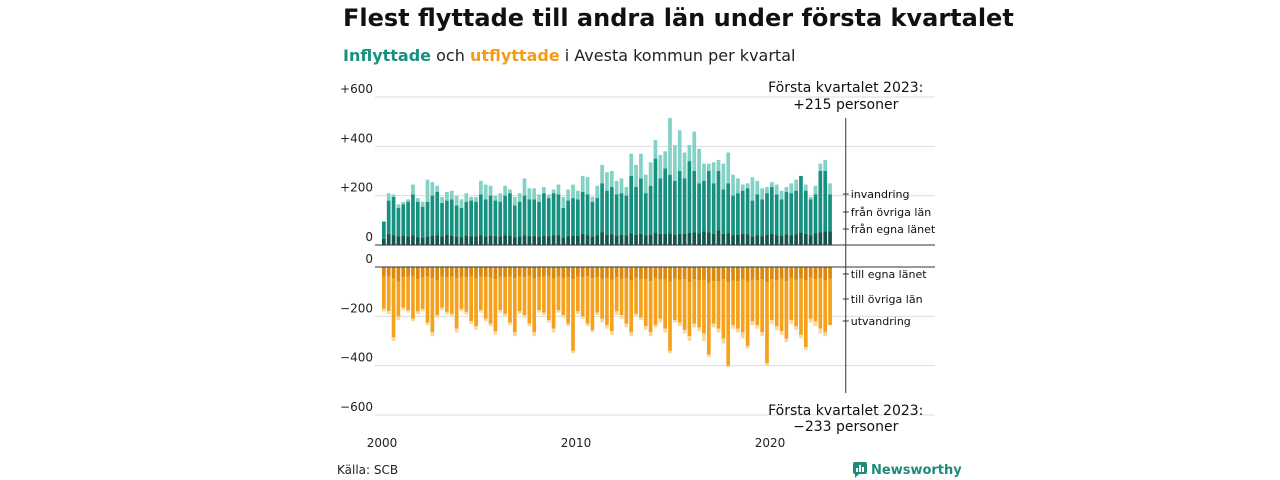 The height and width of the screenshot is (480, 1280). I want to click on series-label-fran-egna-lanet: från egna länet, so click(893, 229).